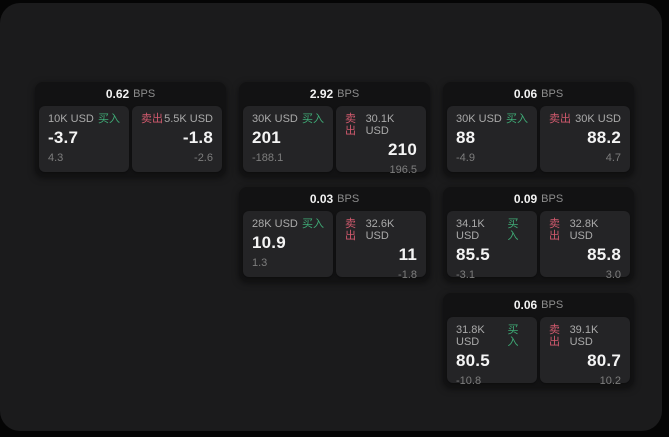 The height and width of the screenshot is (437, 669). Describe the element at coordinates (492, 246) in the screenshot. I see `buy-panel: 34.1K USD 买入 85.5 -3.1` at that location.